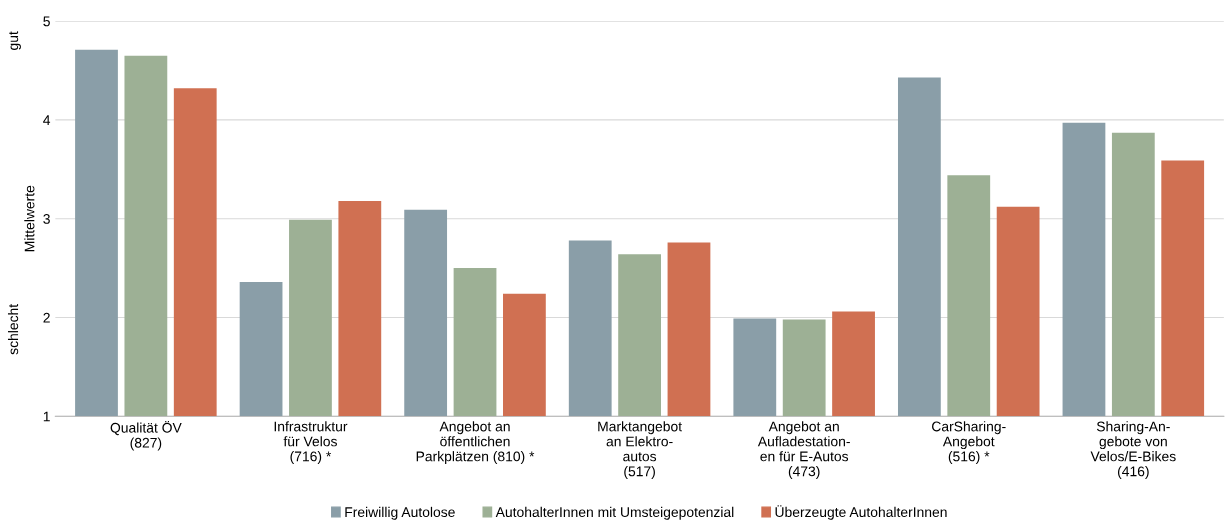  What do you see at coordinates (47, 120) in the screenshot?
I see `y-tick-label: 4` at bounding box center [47, 120].